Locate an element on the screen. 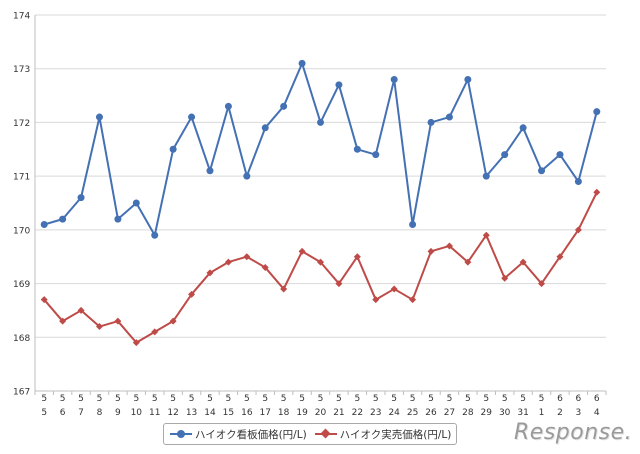  y-tick-label: 173 is located at coordinates (21, 70).